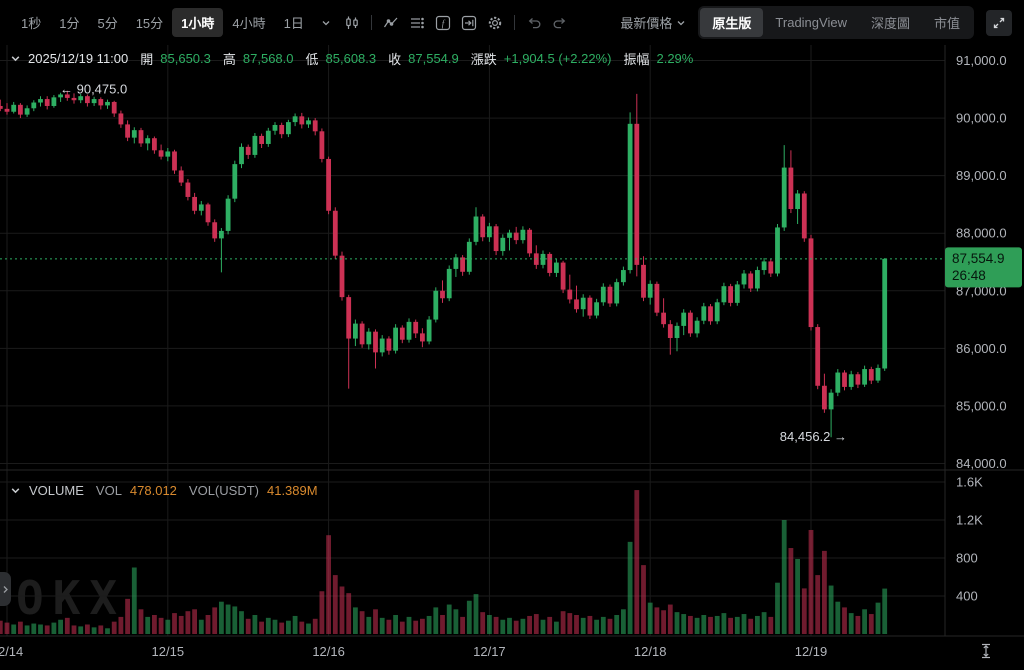 The height and width of the screenshot is (670, 1024). I want to click on svg-text: 85,000.0, so click(981, 405).